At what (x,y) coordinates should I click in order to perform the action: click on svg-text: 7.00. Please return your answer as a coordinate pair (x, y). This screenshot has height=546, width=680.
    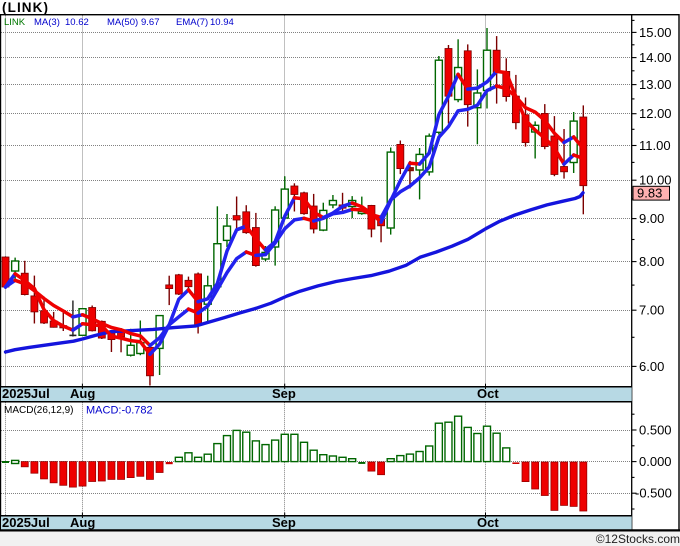
    Looking at the image, I should click on (651, 310).